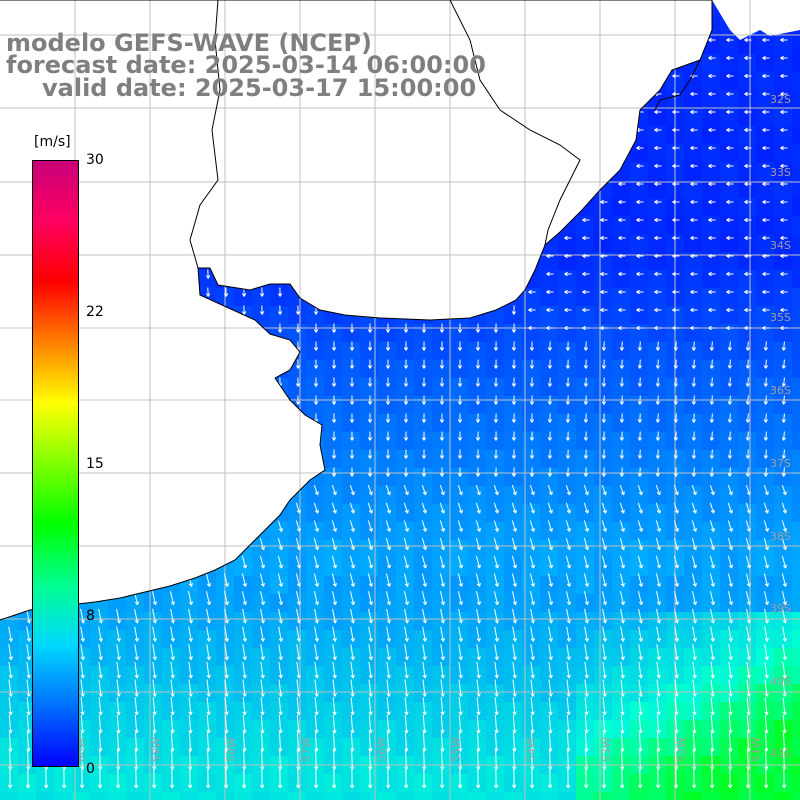 The width and height of the screenshot is (800, 800). What do you see at coordinates (780, 753) in the screenshot?
I see `lat-label: 41S` at bounding box center [780, 753].